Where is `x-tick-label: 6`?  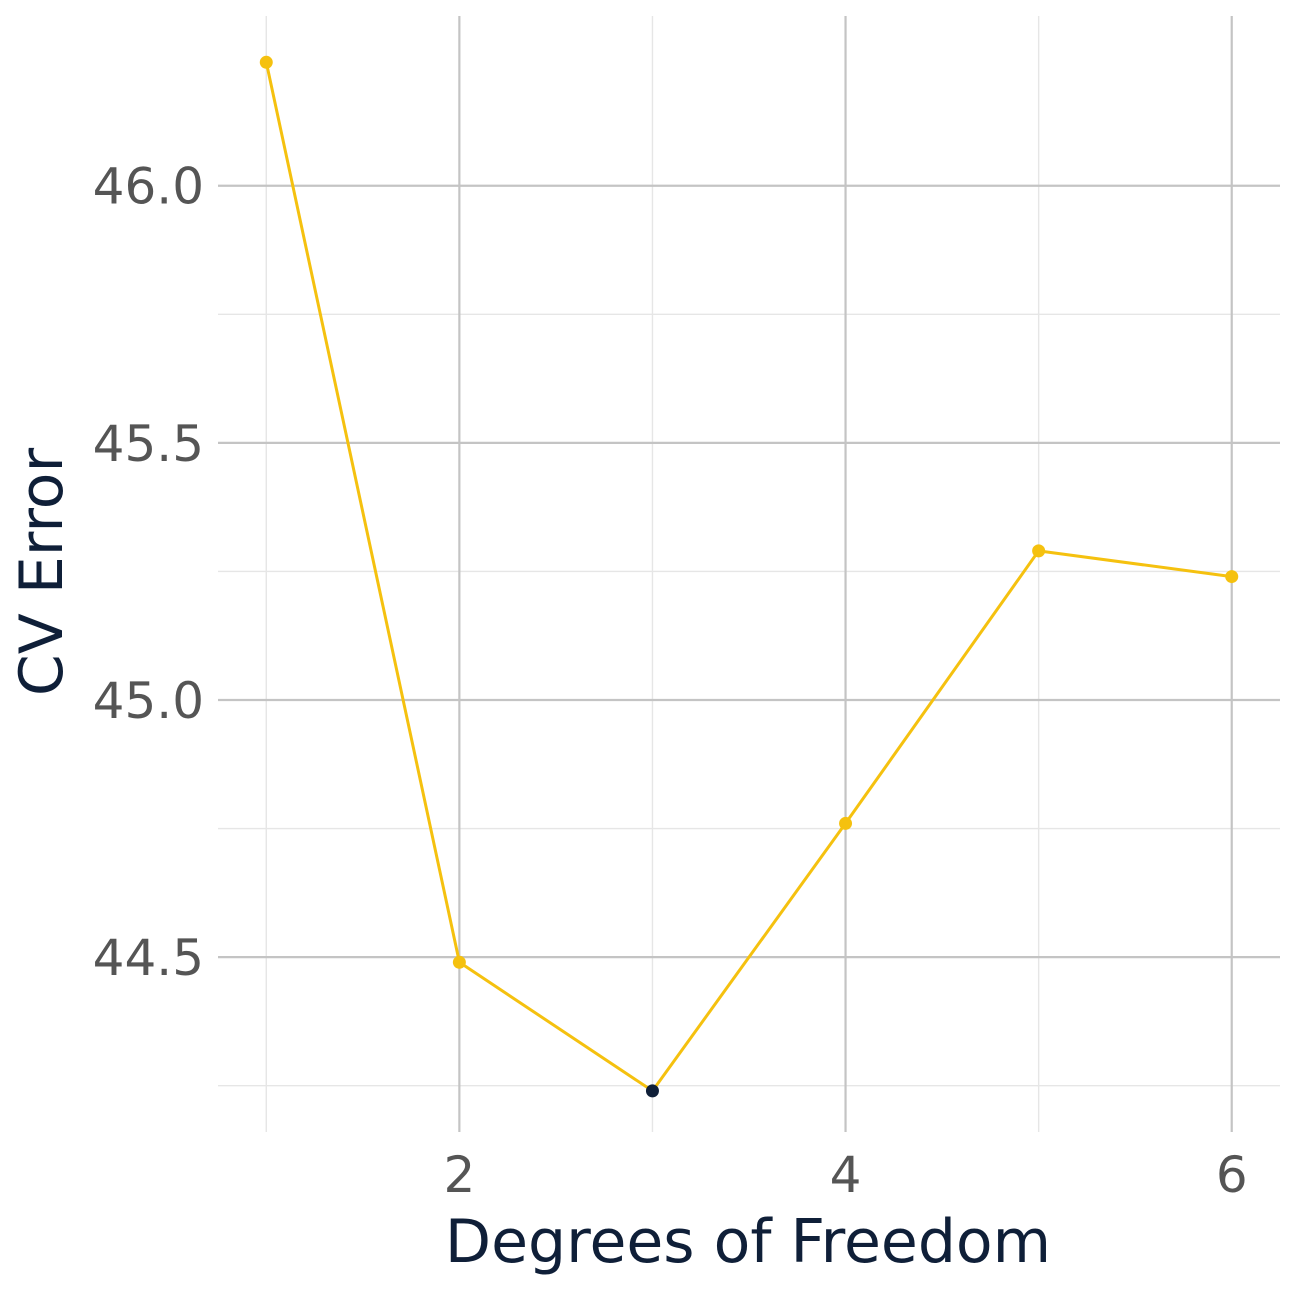
x-tick-label: 6 is located at coordinates (1232, 1175).